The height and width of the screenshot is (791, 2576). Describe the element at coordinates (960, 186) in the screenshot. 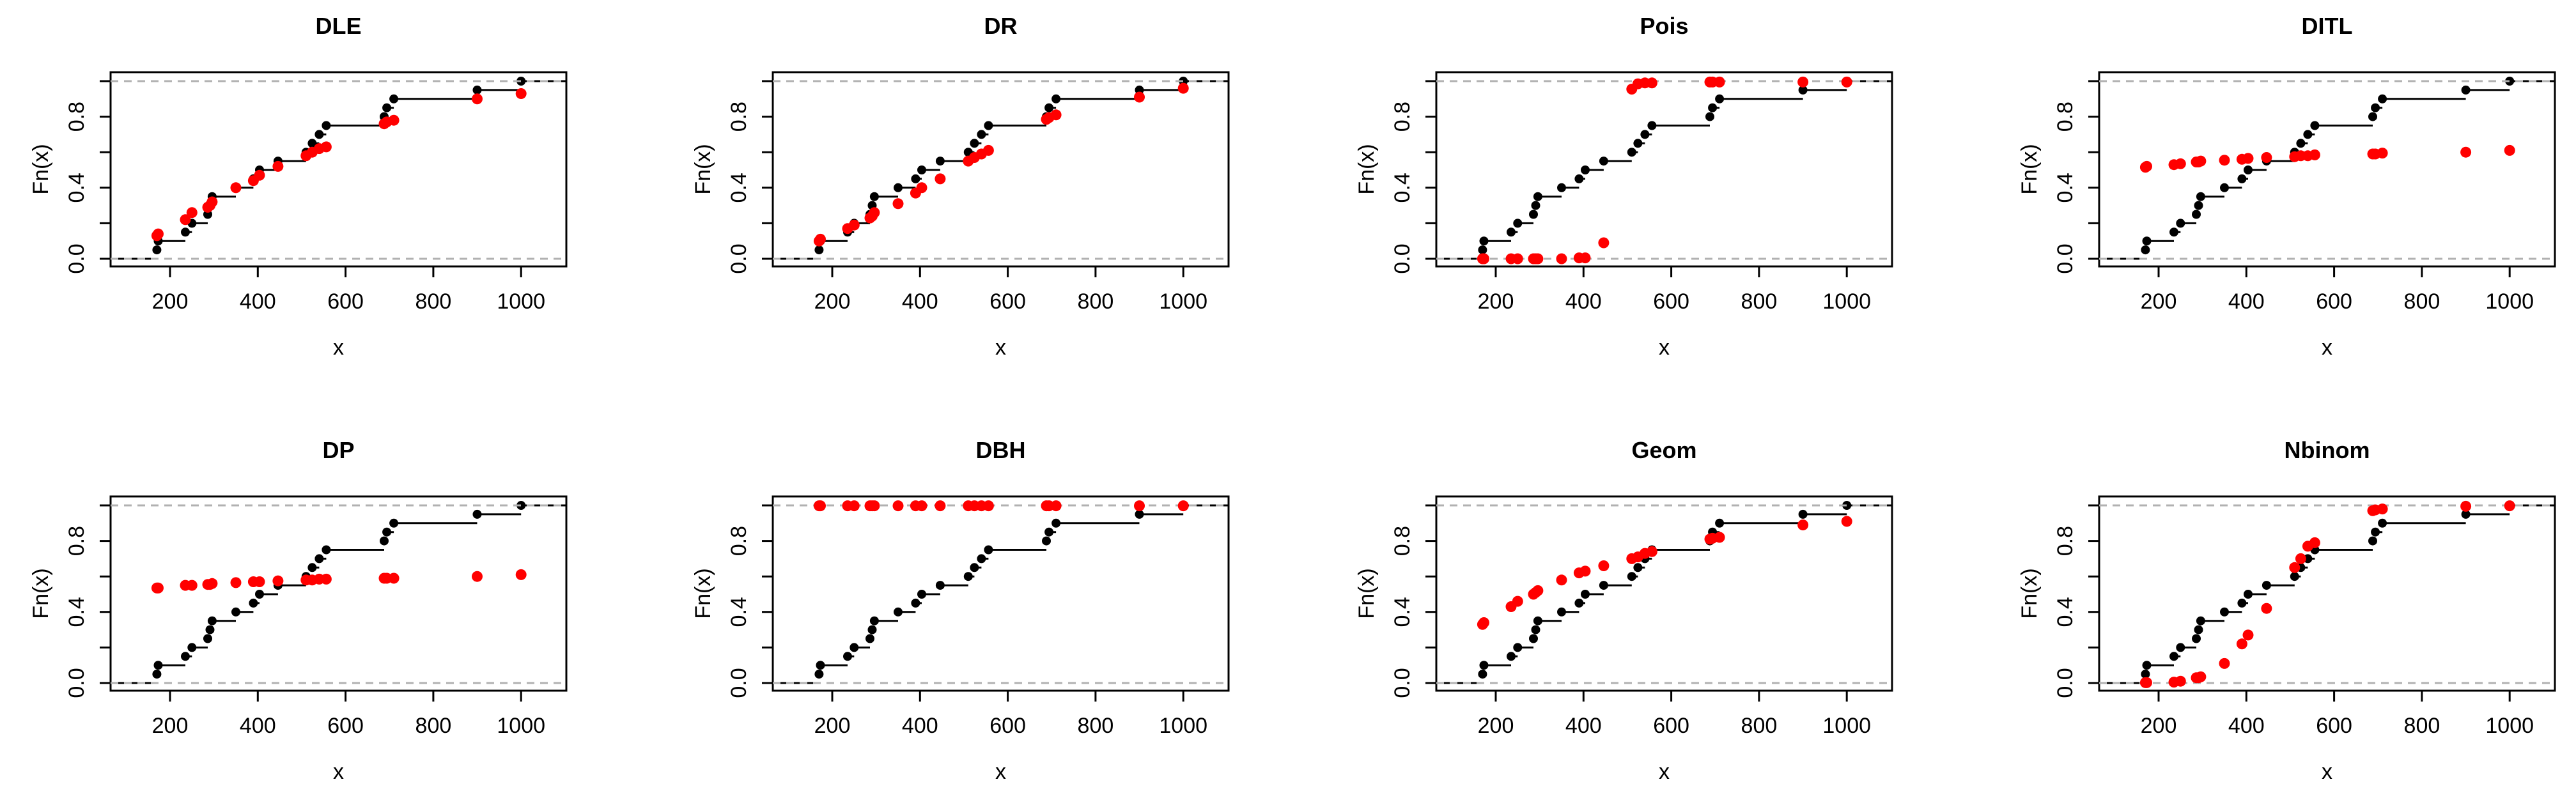

I see `panel-dr: DR x Fn(x) 200 400 600 800 1000 0.0 0.4 0.8` at that location.